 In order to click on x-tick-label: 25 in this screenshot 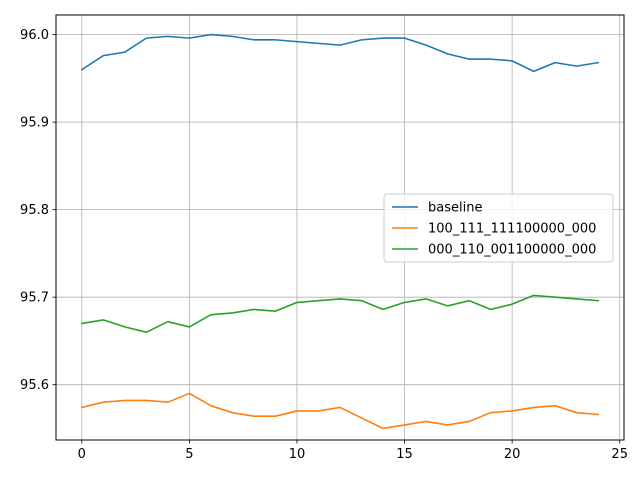, I will do `click(619, 454)`.